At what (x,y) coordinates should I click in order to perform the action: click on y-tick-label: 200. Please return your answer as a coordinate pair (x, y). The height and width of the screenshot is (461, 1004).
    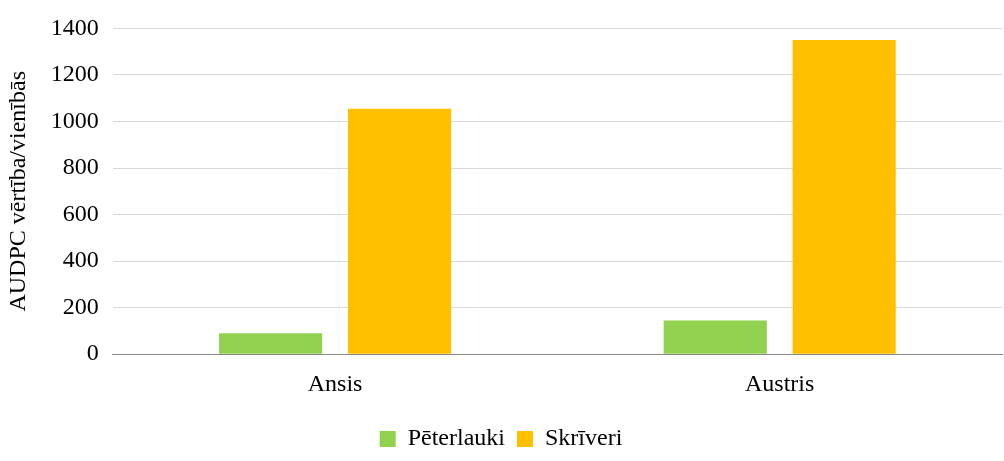
    Looking at the image, I should click on (80, 305).